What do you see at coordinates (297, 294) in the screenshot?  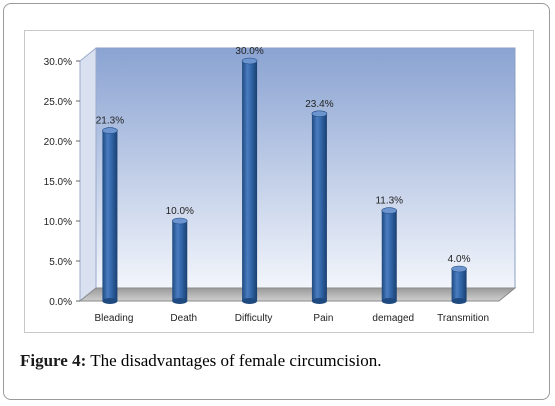 I see `chart-floor` at bounding box center [297, 294].